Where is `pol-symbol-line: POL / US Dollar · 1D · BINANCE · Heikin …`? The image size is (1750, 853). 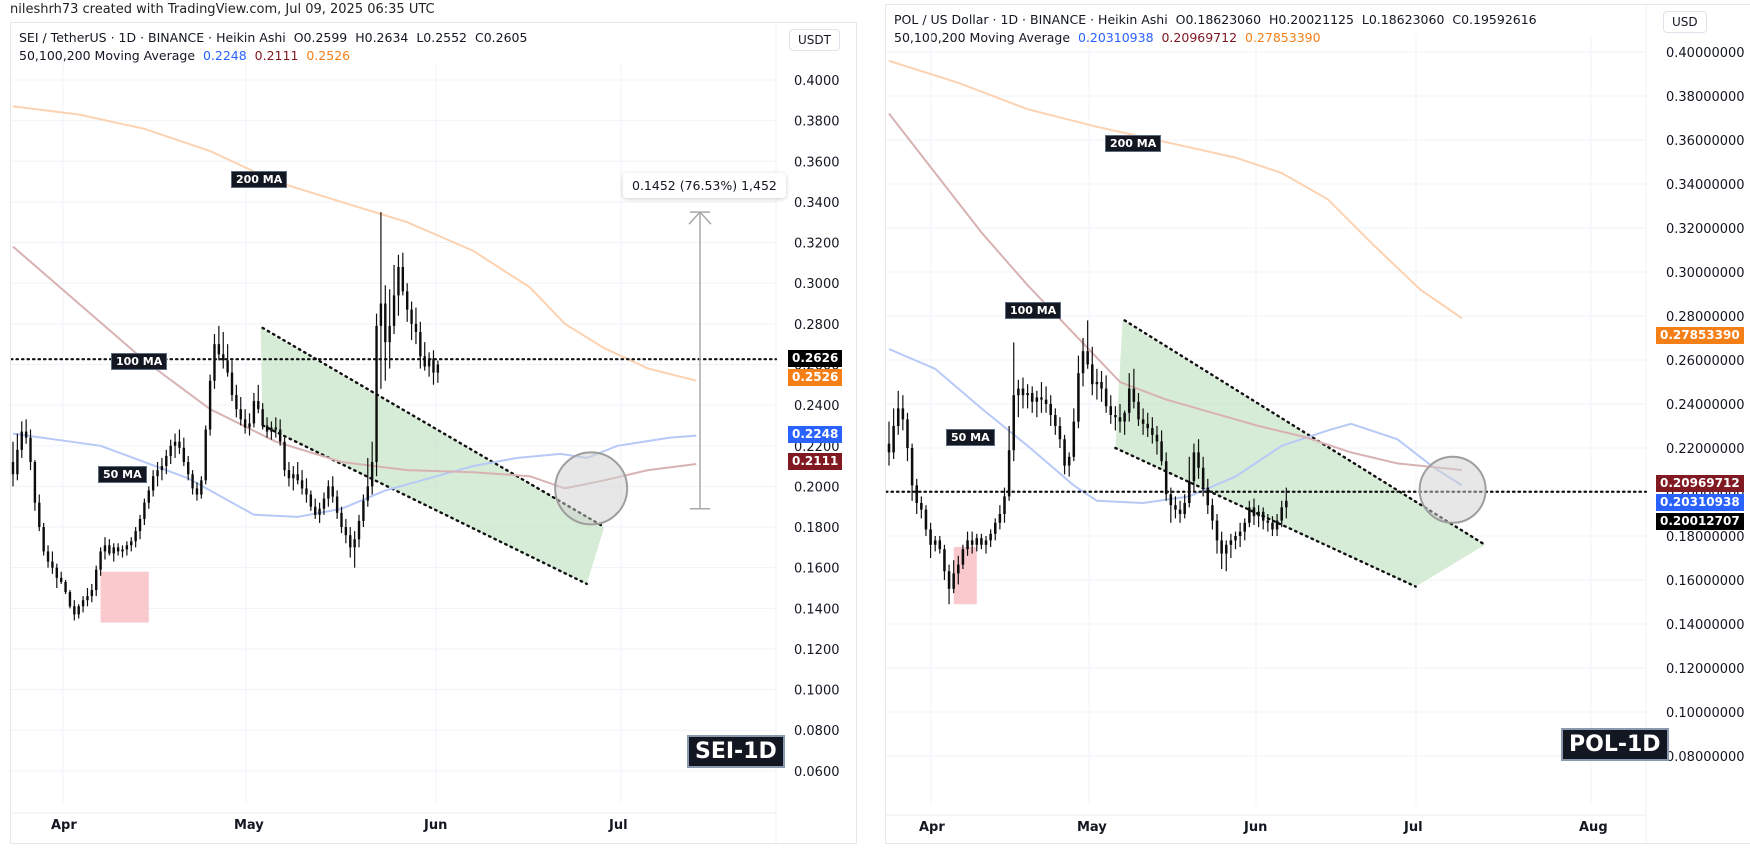
pol-symbol-line: POL / US Dollar · 1D · BINANCE · Heikin … is located at coordinates (1031, 19).